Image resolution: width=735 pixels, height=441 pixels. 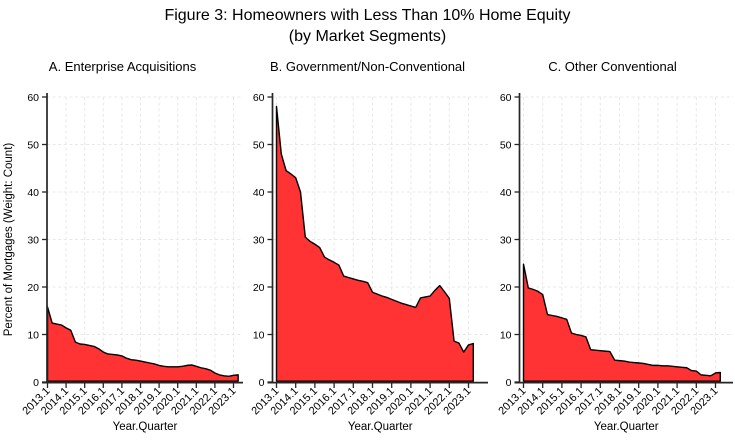 What do you see at coordinates (612, 66) in the screenshot?
I see `panel-title-c: C. Other Conventional` at bounding box center [612, 66].